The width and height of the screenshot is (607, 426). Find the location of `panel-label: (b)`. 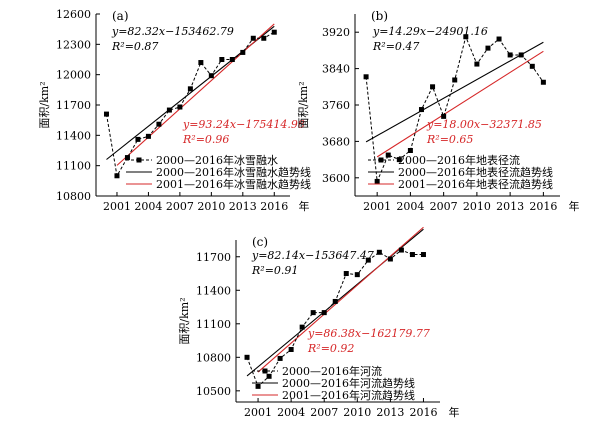

panel-label: (b) is located at coordinates (379, 16).